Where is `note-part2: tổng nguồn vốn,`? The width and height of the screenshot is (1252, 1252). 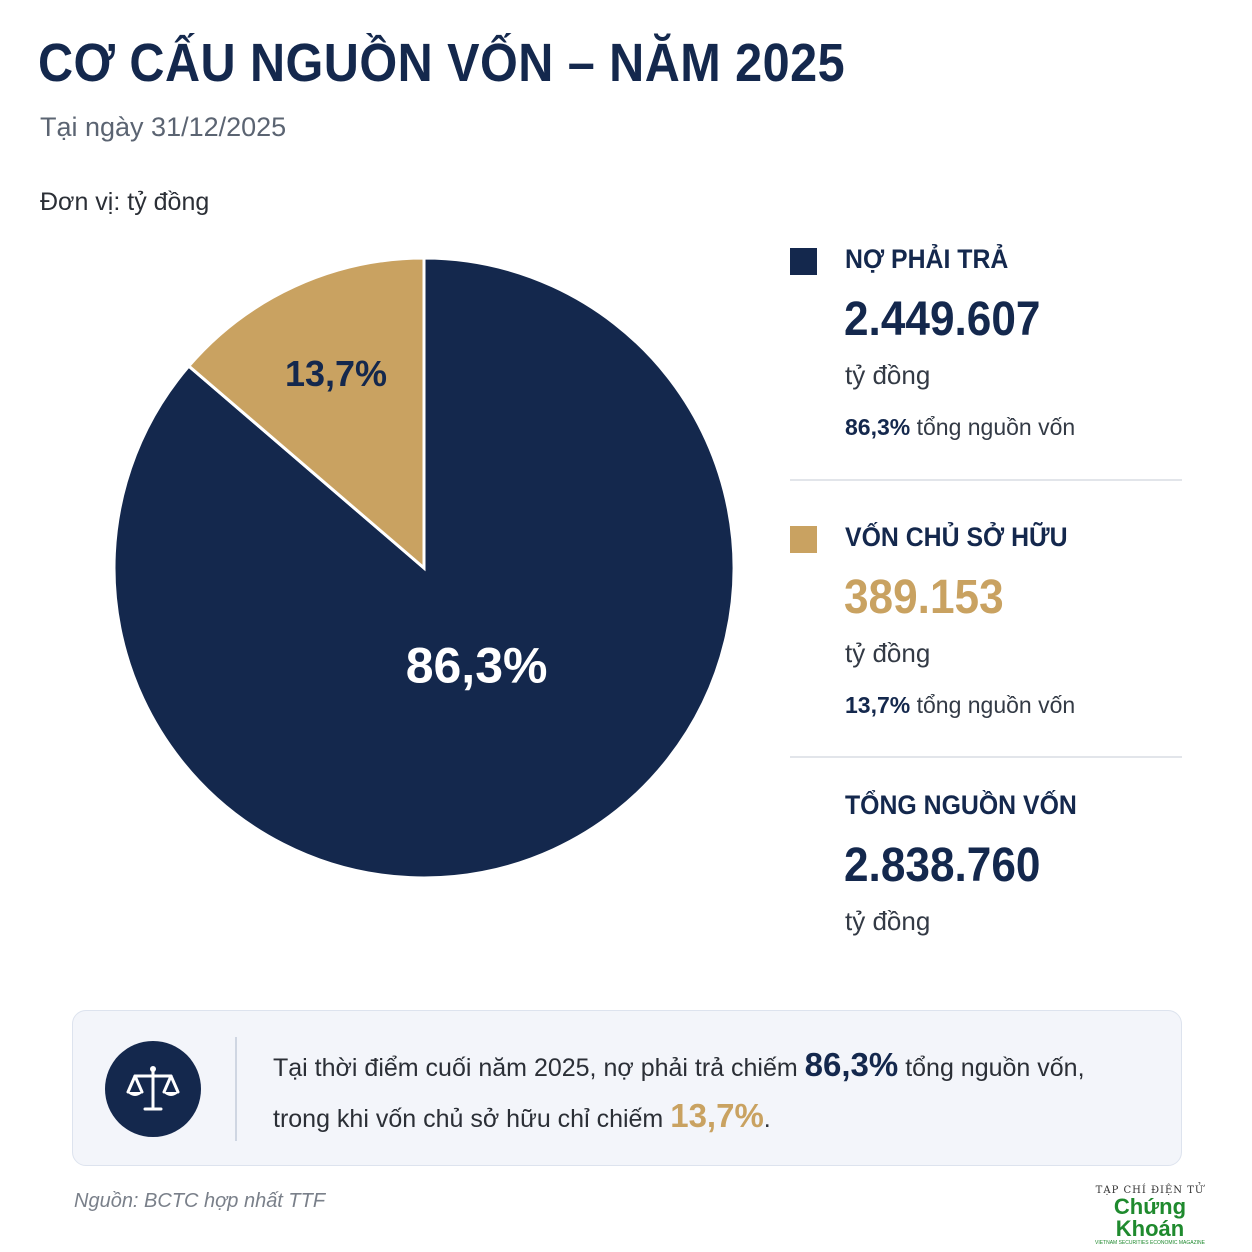
note-part2: tổng nguồn vốn, is located at coordinates (995, 1068).